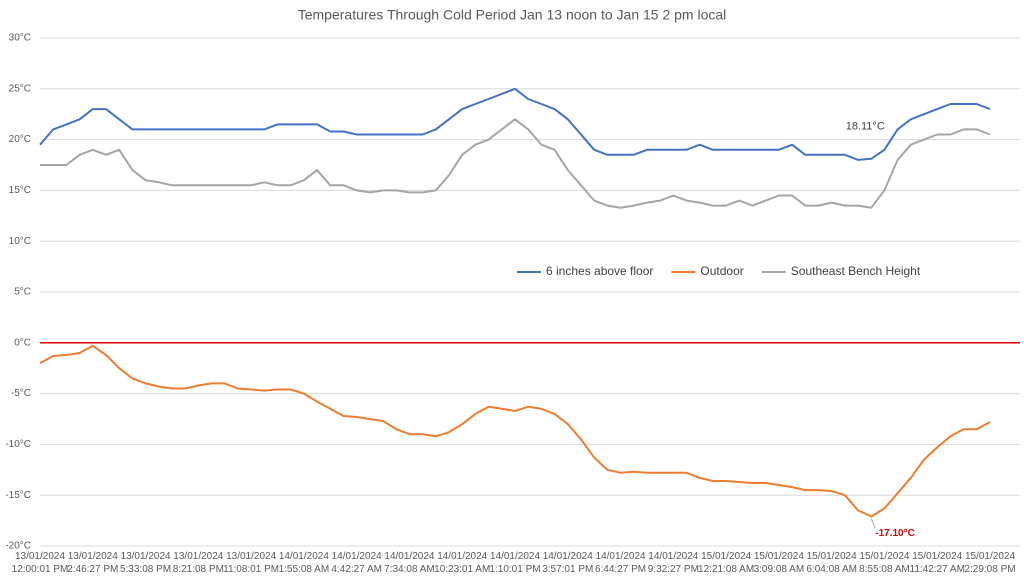 This screenshot has width=1024, height=582. What do you see at coordinates (514, 563) in the screenshot?
I see `x-tick-label: 14/01/2024 1:10:01 PM` at bounding box center [514, 563].